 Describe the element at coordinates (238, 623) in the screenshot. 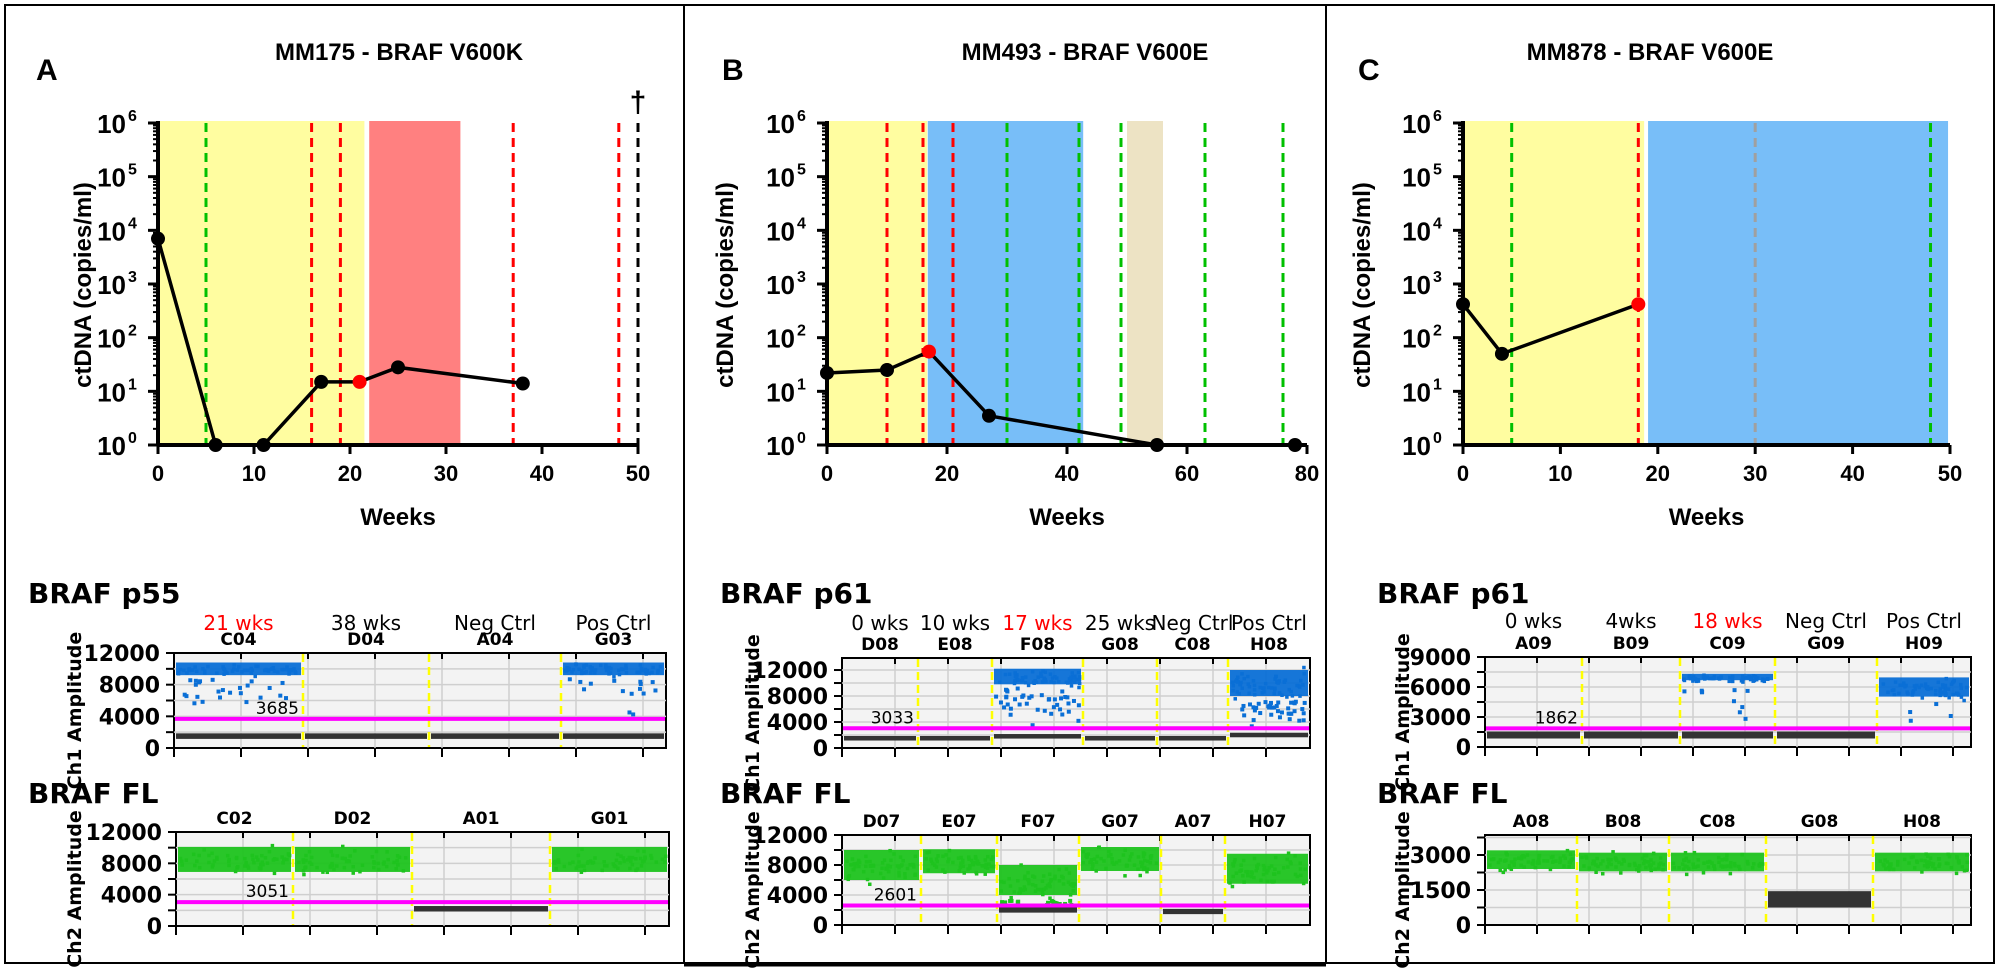

I see `sample-label: 21 wks` at that location.